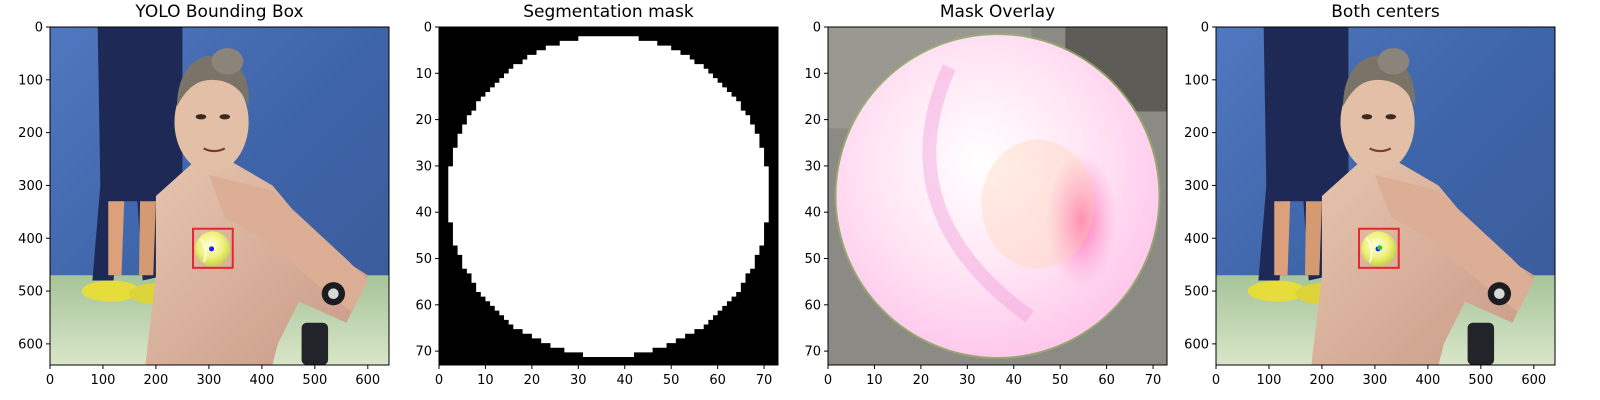 The image size is (1600, 400). I want to click on panel-title: Segmentation mask, so click(608, 12).